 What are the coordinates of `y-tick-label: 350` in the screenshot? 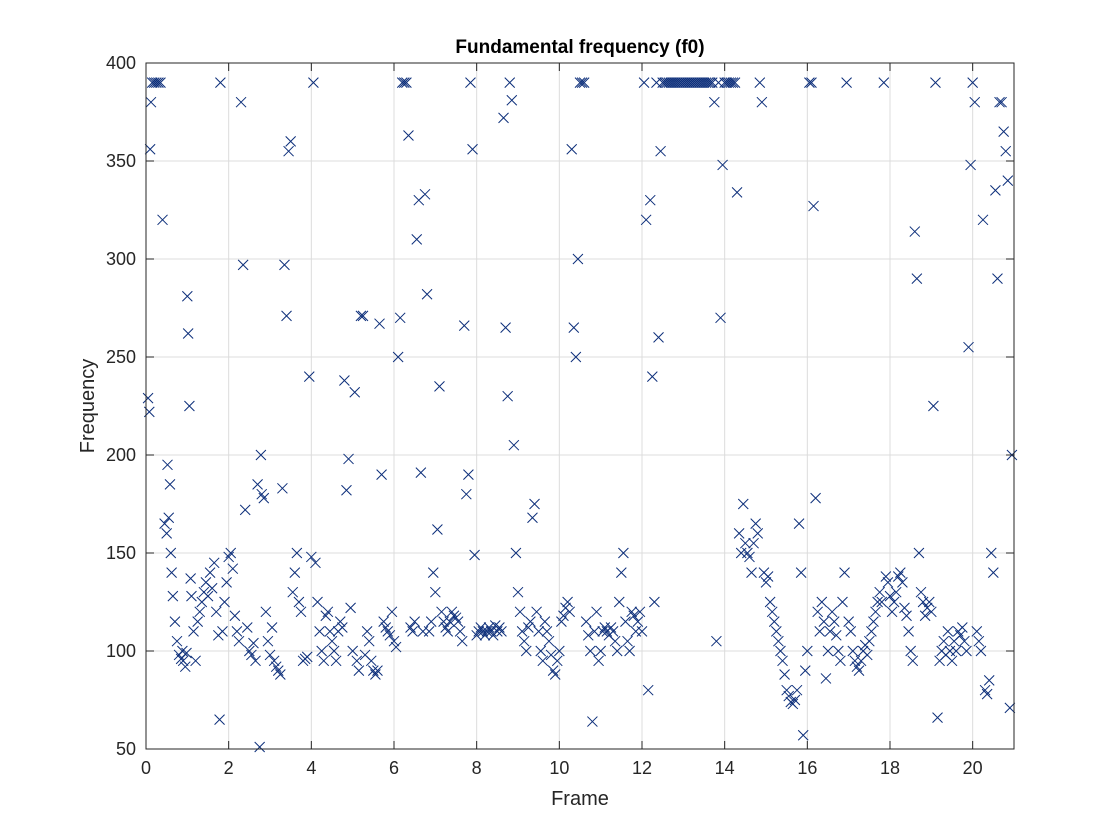 It's located at (121, 161).